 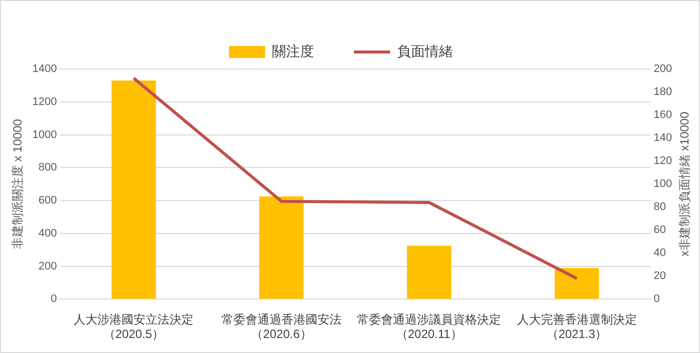 I want to click on y2-tick-label: 160, so click(x=663, y=115).